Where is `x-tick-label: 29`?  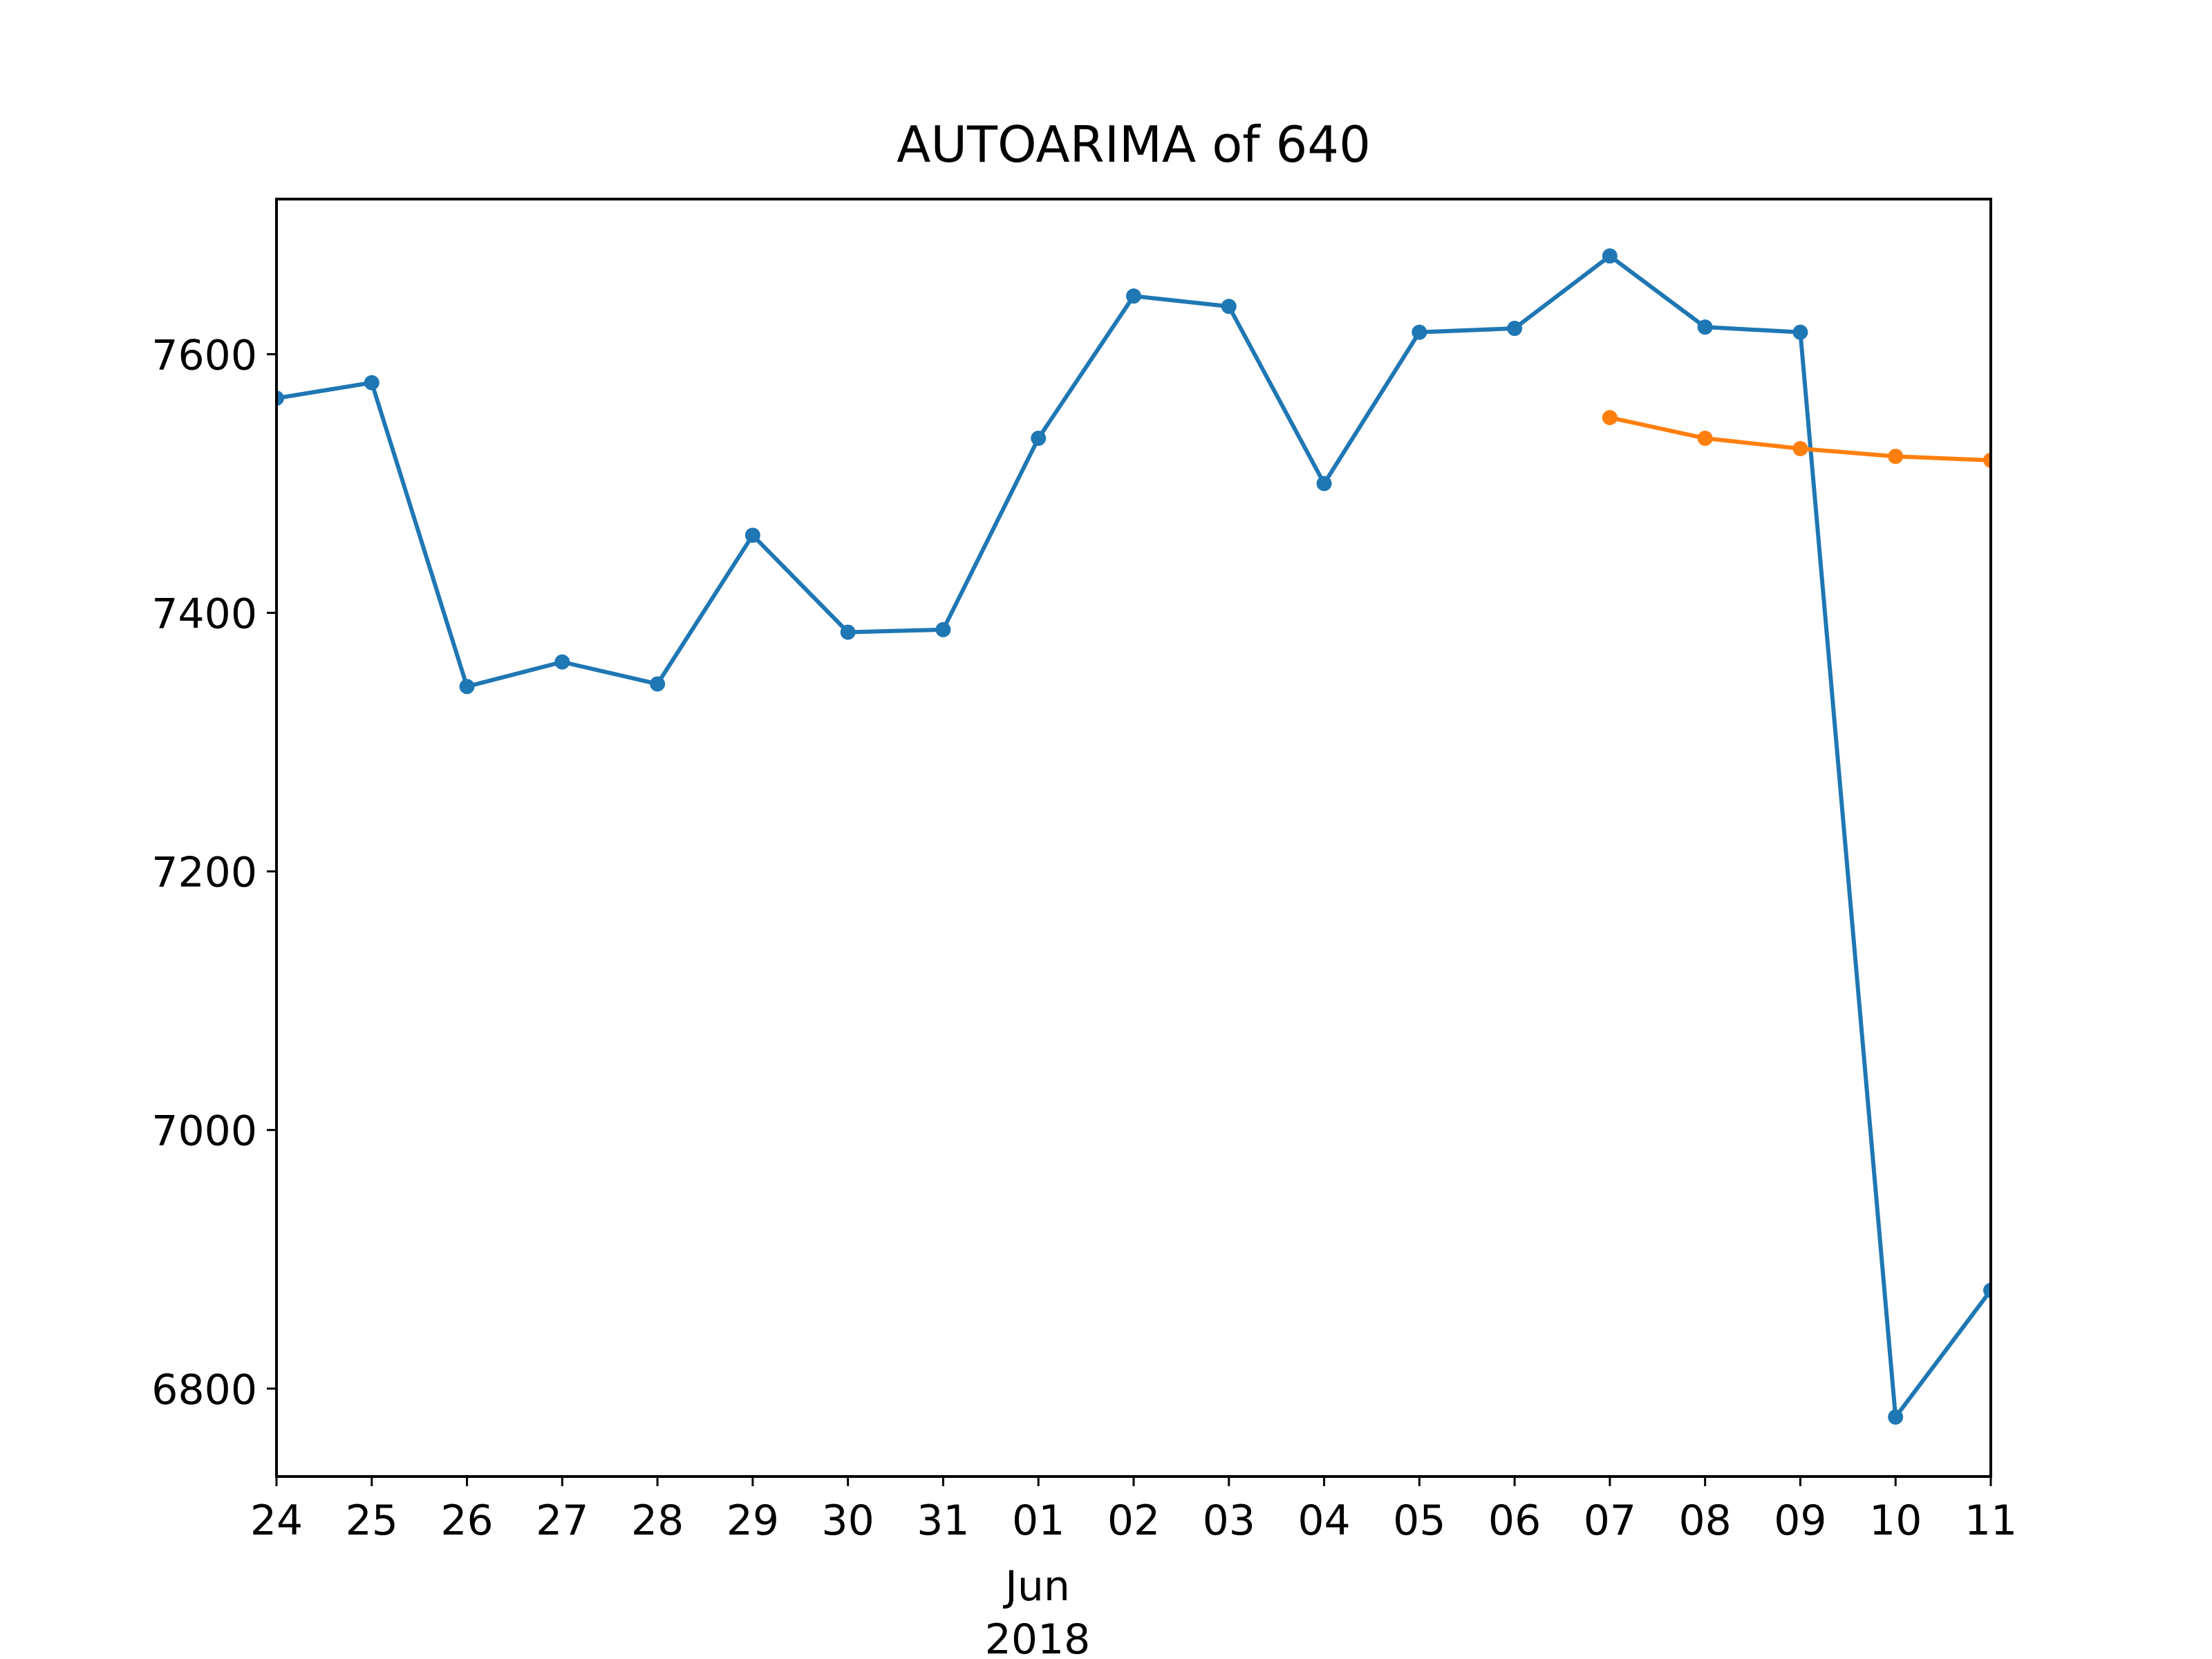 x-tick-label: 29 is located at coordinates (753, 1521).